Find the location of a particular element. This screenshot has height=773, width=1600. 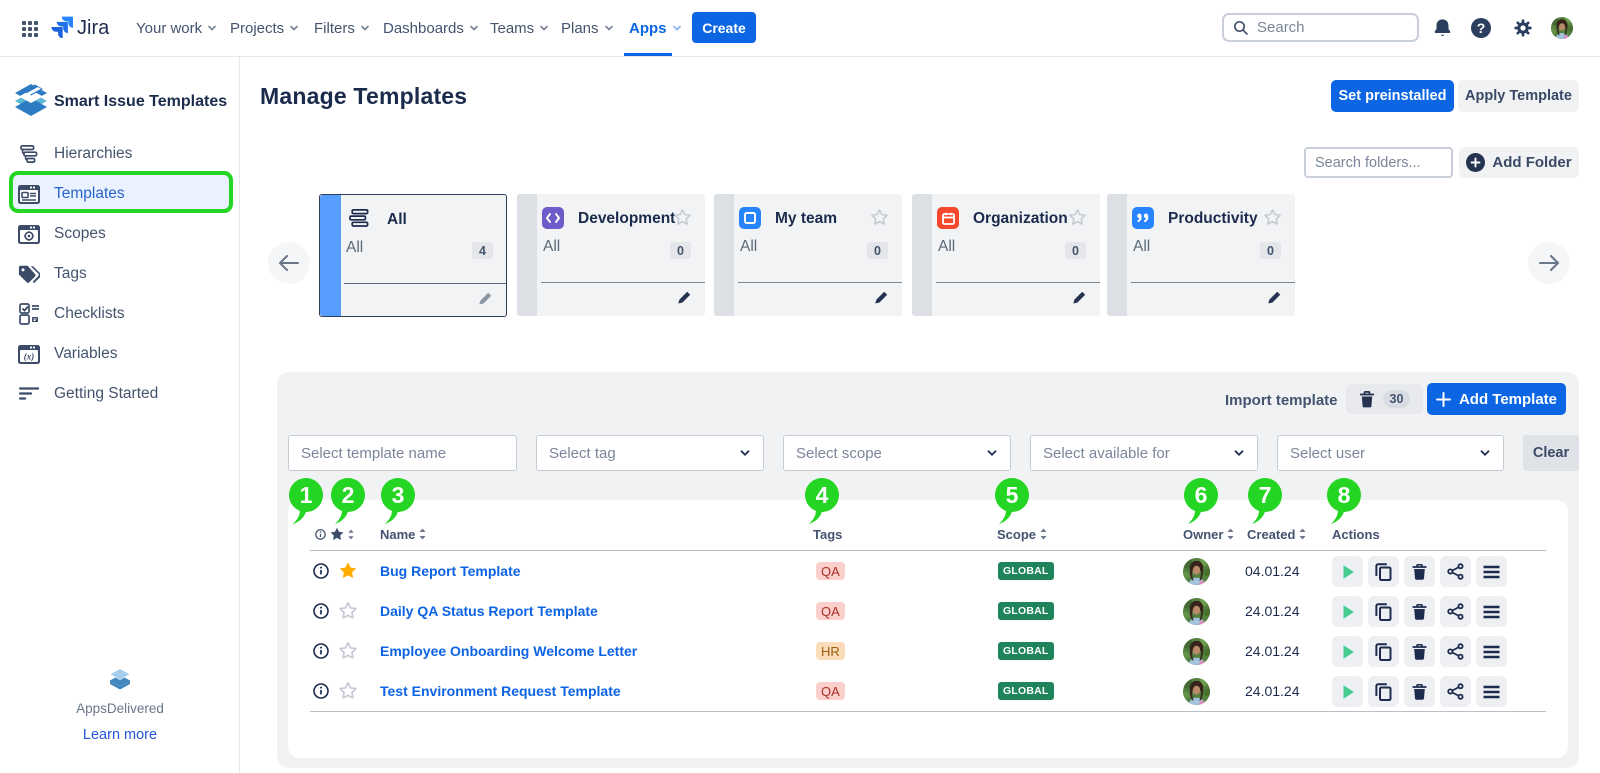

svg-text: 3 is located at coordinates (398, 495).